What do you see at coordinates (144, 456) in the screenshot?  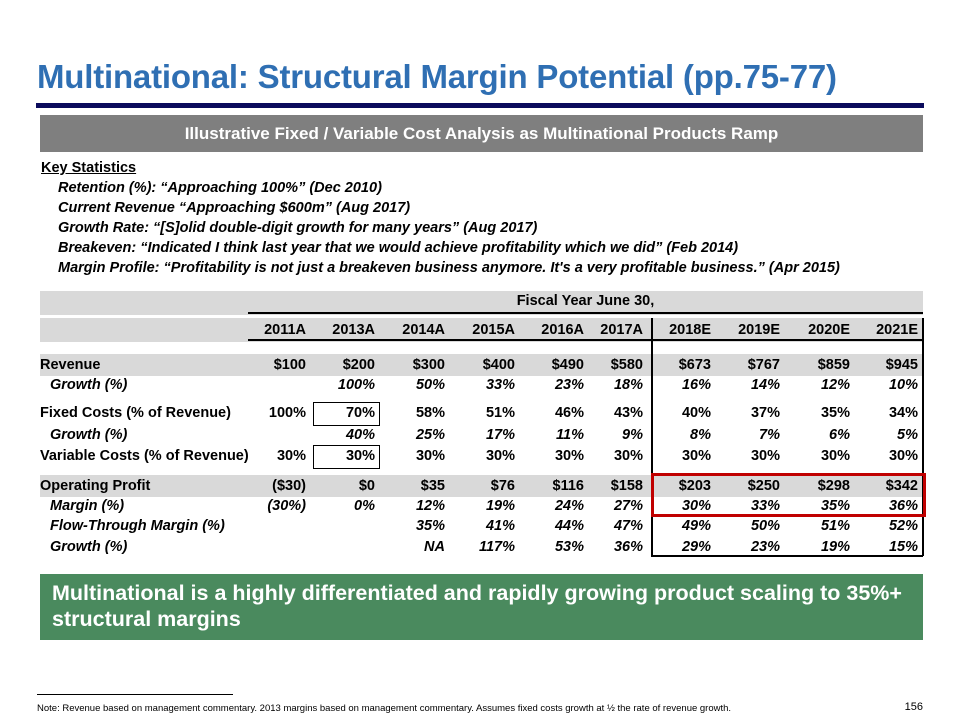 I see `row-label: Variable Costs (% of Revenue)` at bounding box center [144, 456].